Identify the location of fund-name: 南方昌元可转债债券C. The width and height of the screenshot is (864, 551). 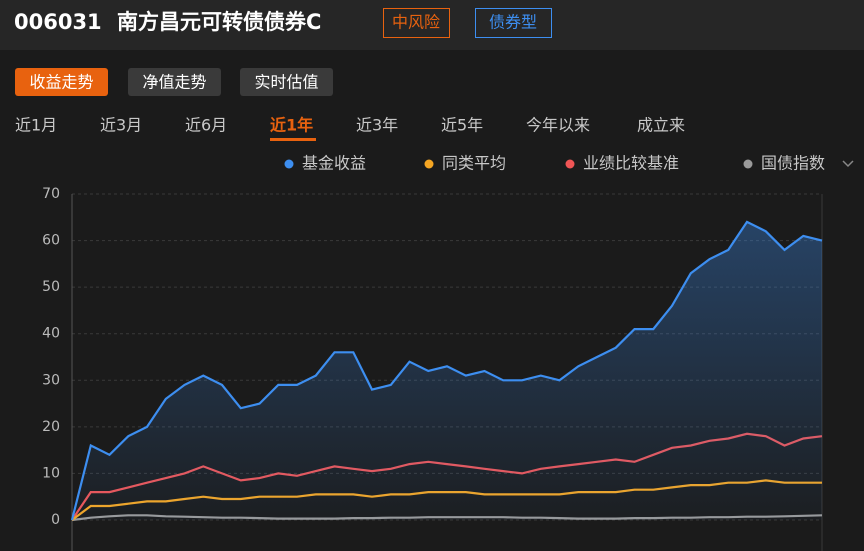
(219, 22).